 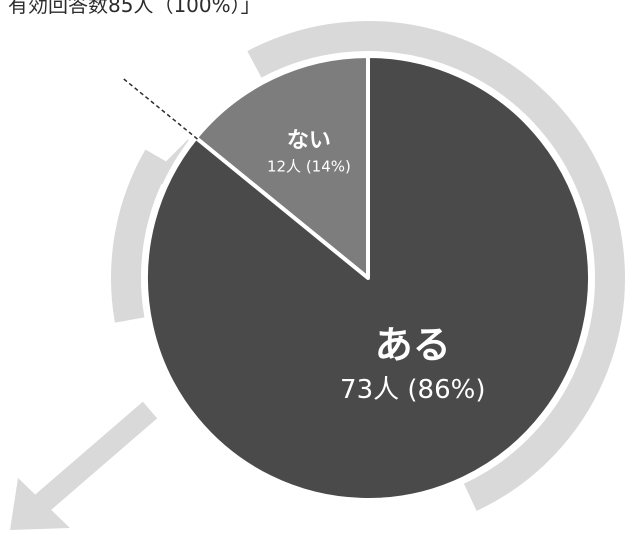 I want to click on response-count-header: 有効回答数85人（100%）」, so click(x=134, y=8).